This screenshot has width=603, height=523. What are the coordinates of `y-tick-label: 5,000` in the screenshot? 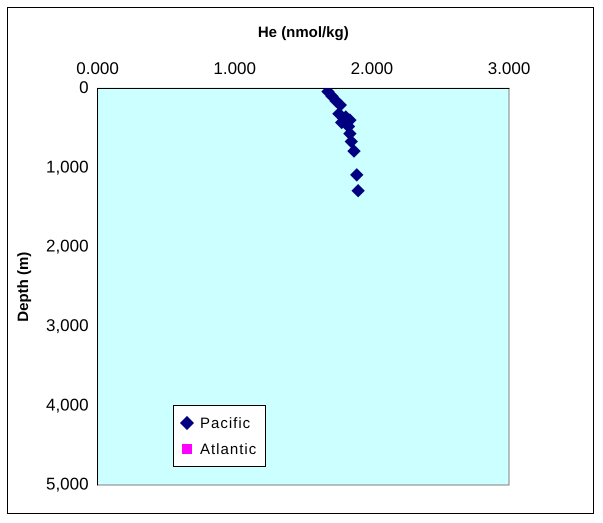 It's located at (67, 484).